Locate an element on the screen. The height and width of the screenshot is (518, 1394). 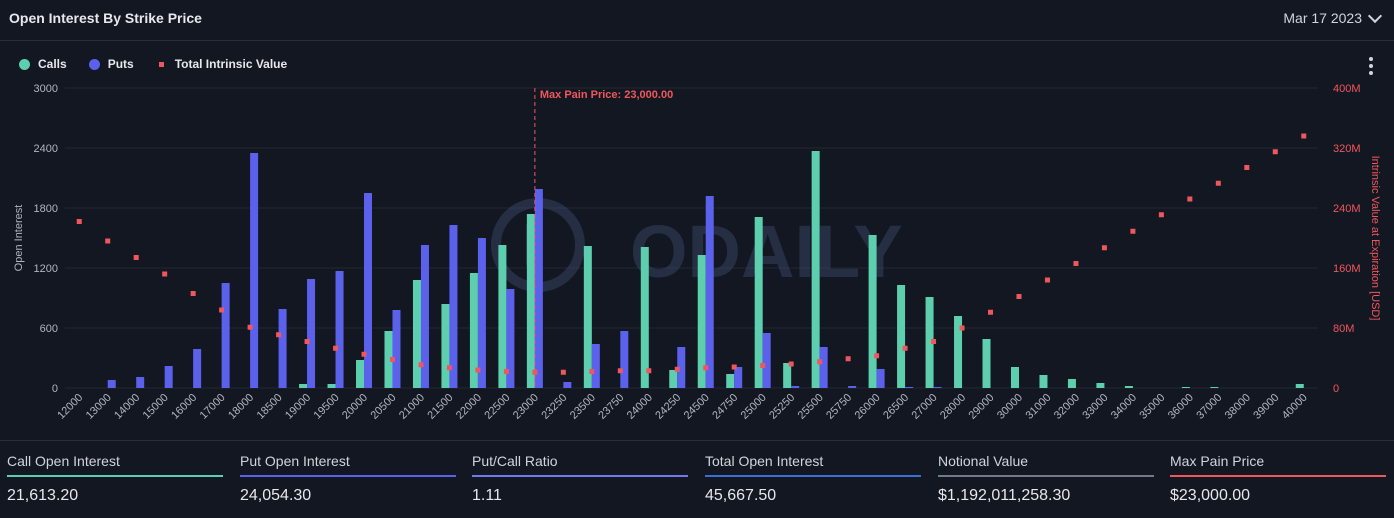
expiry-date-select: Mar 17 2023 is located at coordinates (1333, 17).